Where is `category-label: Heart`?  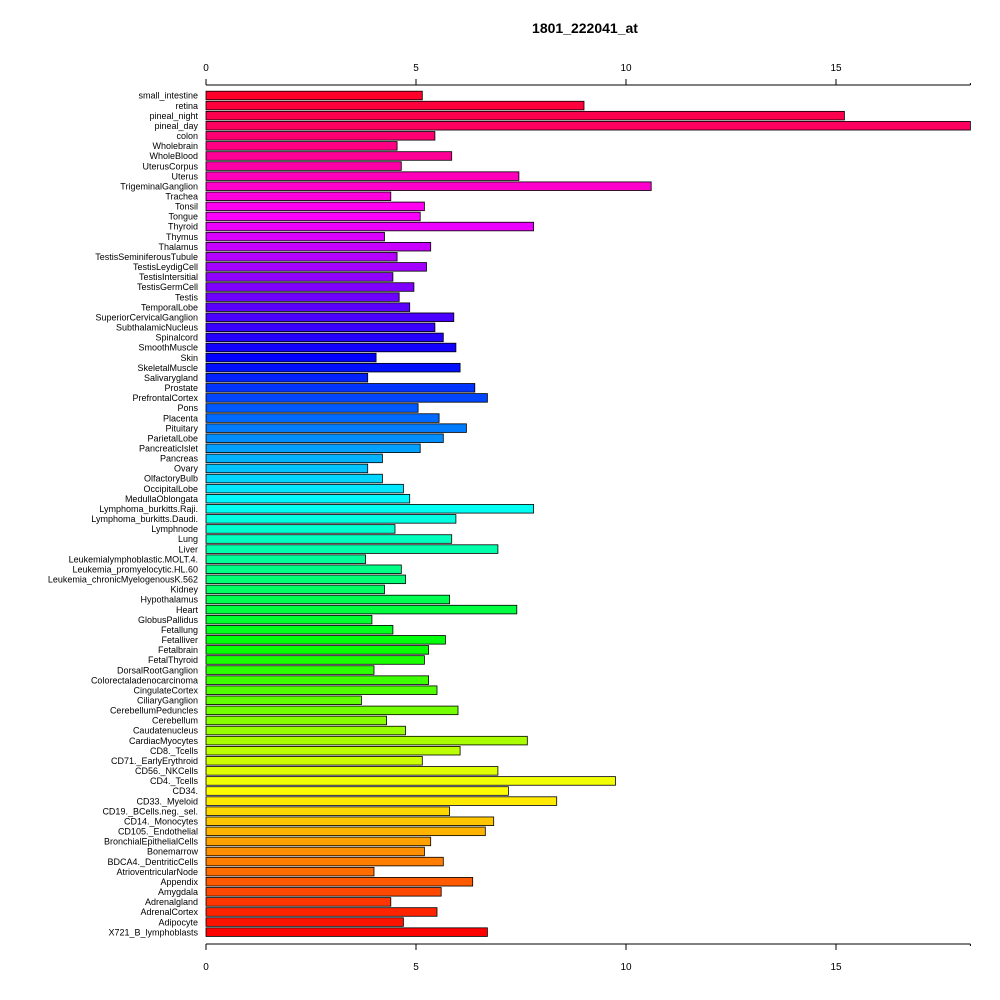 category-label: Heart is located at coordinates (187, 610).